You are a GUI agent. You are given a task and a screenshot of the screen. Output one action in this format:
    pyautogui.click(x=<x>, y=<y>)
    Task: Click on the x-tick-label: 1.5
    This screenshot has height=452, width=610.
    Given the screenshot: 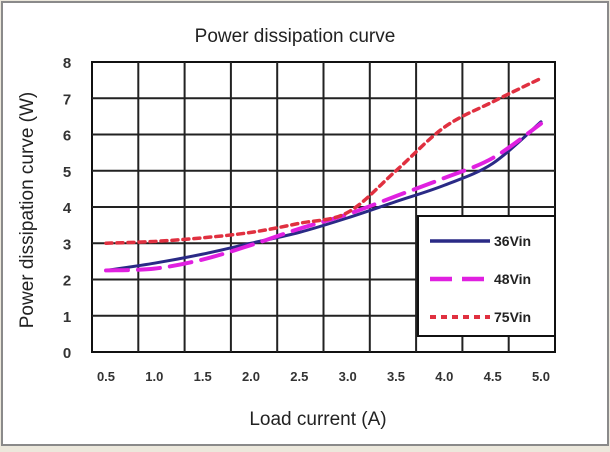 What is the action you would take?
    pyautogui.click(x=203, y=376)
    